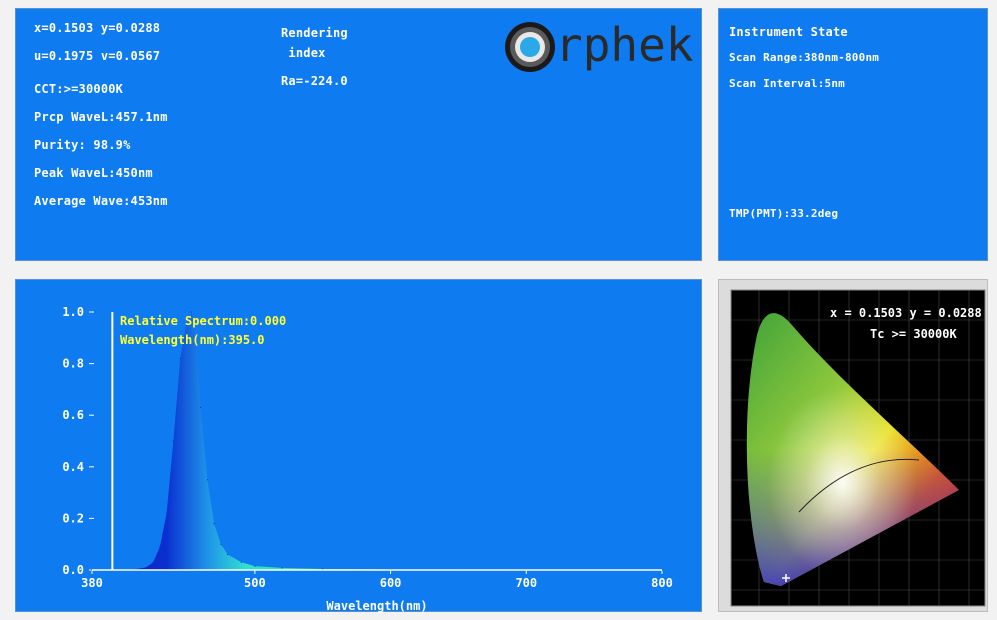 The height and width of the screenshot is (620, 997). Describe the element at coordinates (624, 45) in the screenshot. I see `logo-wordmark: rphek` at that location.